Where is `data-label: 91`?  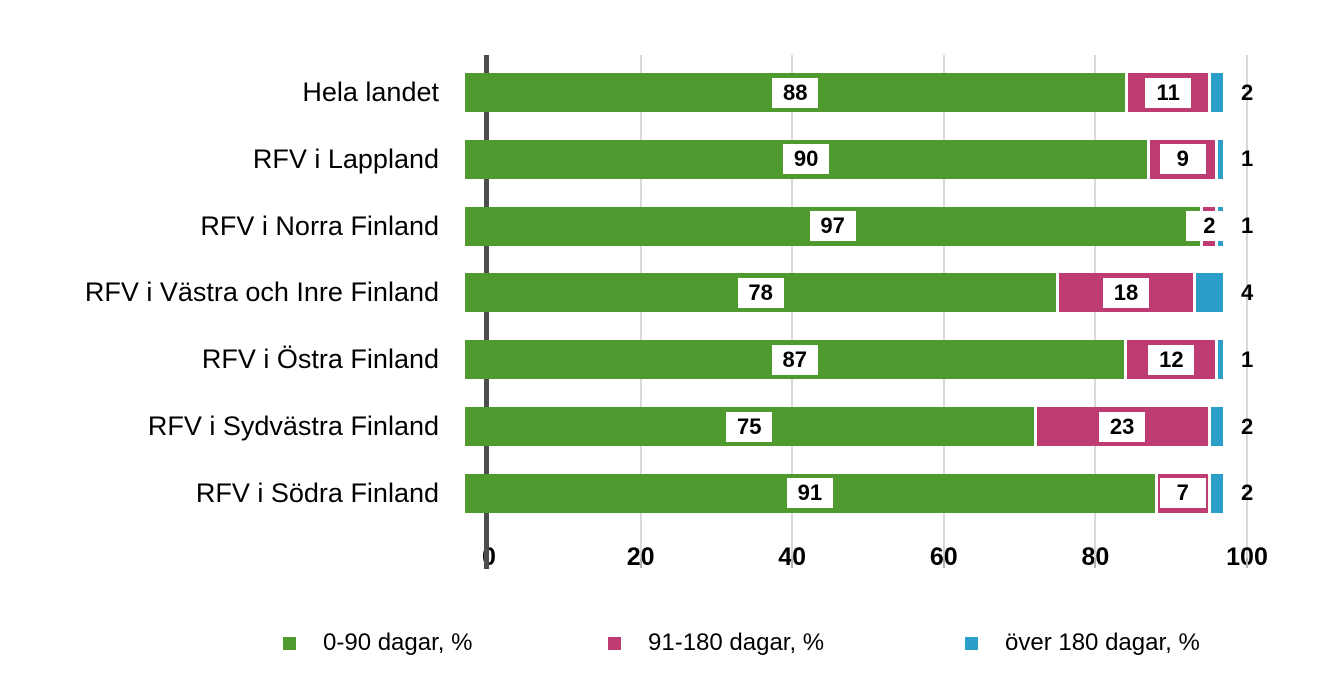 data-label: 91 is located at coordinates (809, 493).